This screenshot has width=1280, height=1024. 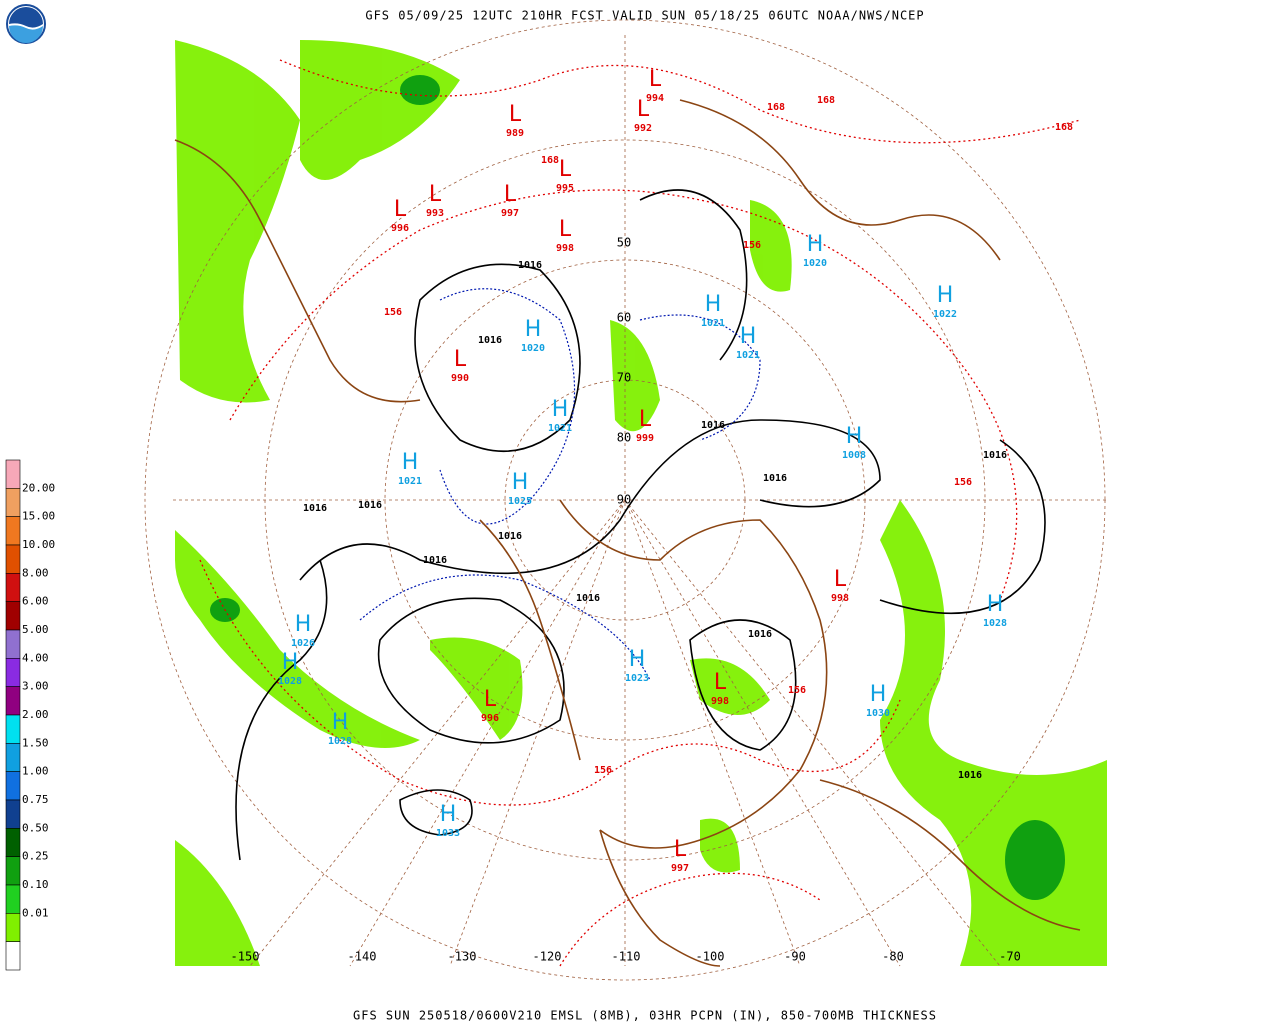 What do you see at coordinates (35, 799) in the screenshot?
I see `legend-label: 0.75` at bounding box center [35, 799].